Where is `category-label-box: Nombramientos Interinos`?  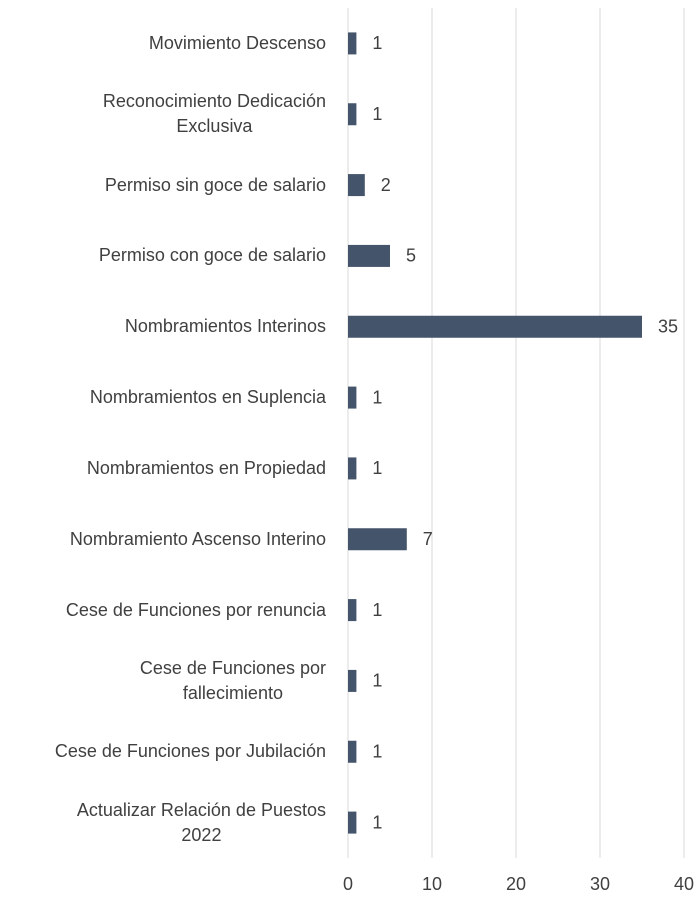 category-label-box: Nombramientos Interinos is located at coordinates (163, 327).